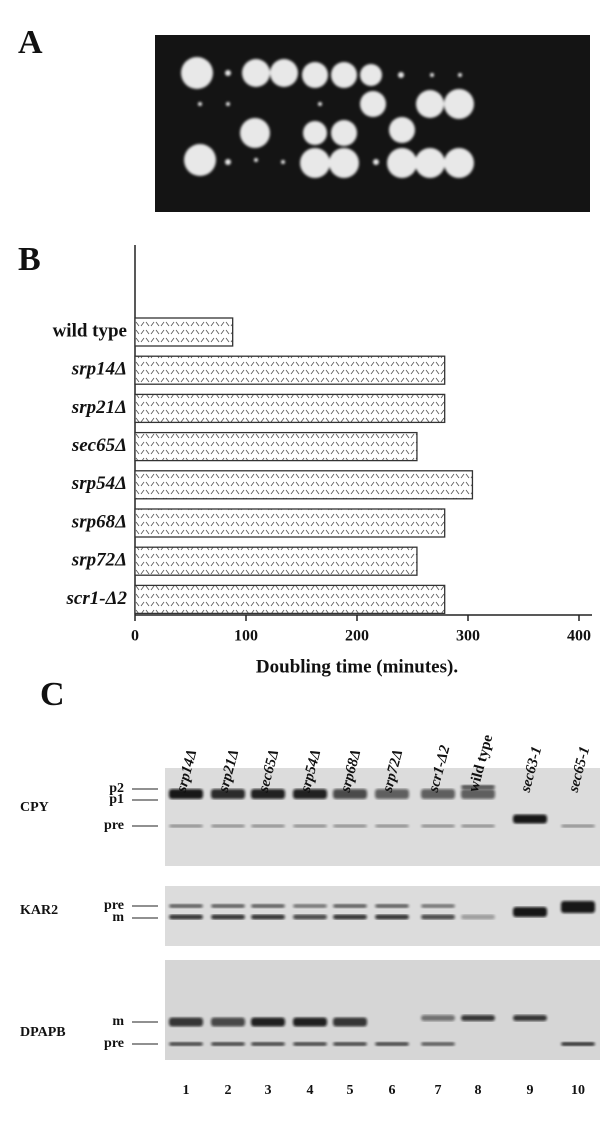 This screenshot has width=616, height=1129. Describe the element at coordinates (99, 369) in the screenshot. I see `y-tick-label: srp14Δ` at that location.